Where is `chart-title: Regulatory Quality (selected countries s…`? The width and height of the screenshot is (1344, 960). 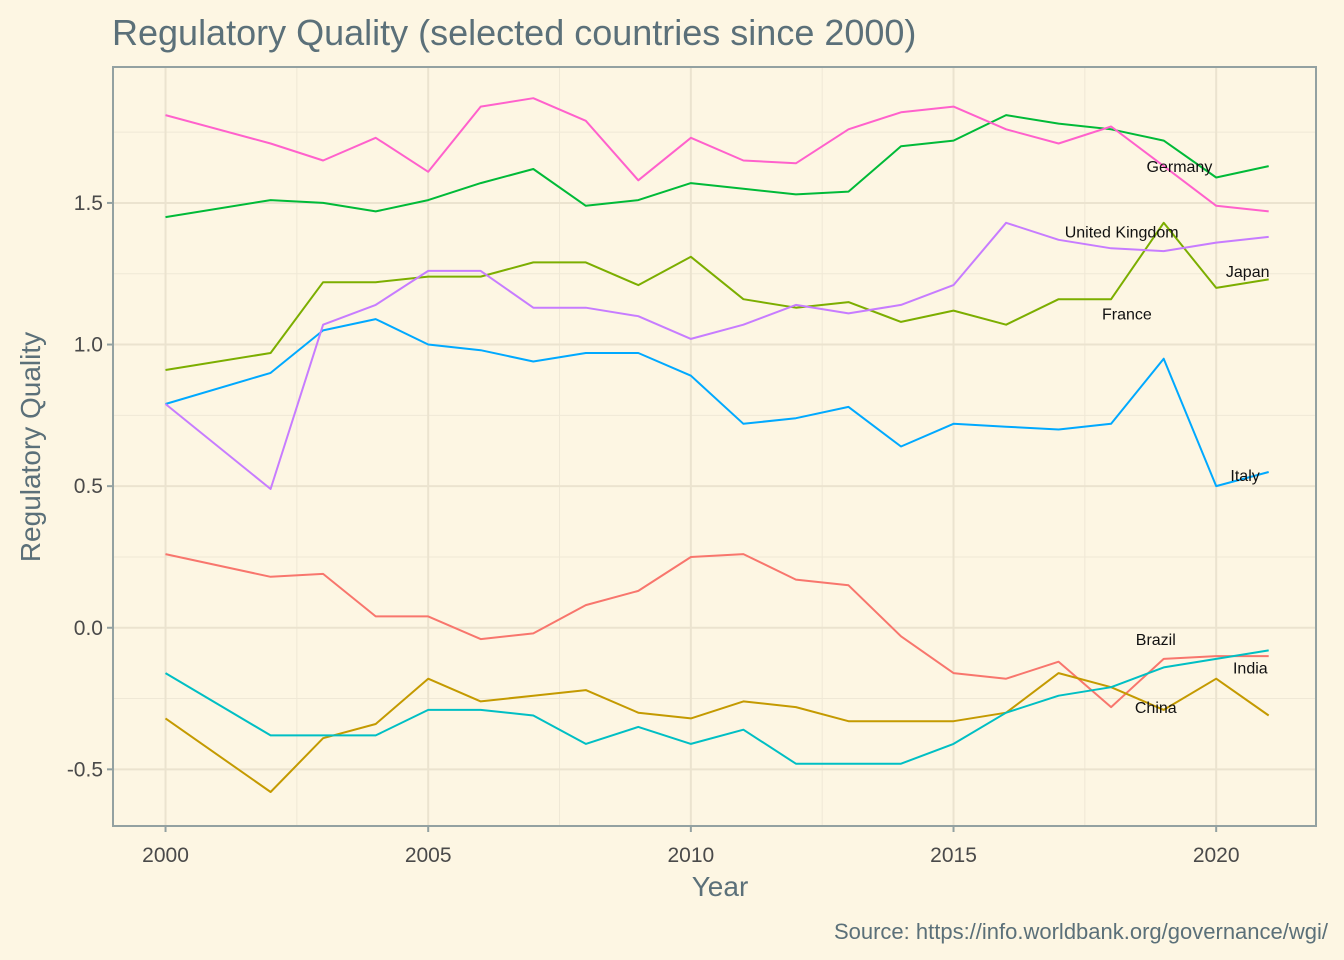 chart-title: Regulatory Quality (selected countries s… is located at coordinates (514, 32).